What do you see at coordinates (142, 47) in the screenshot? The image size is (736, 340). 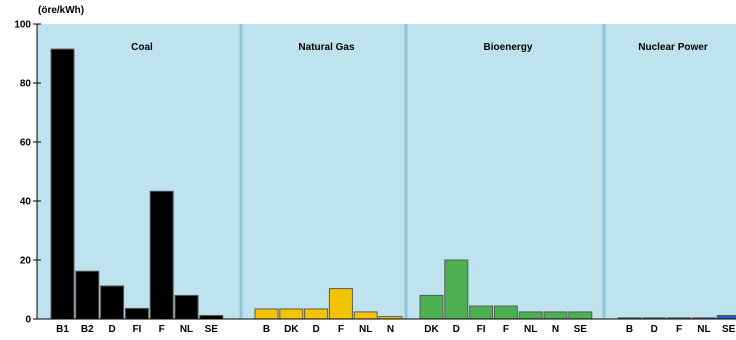 I see `group-title: Coal` at bounding box center [142, 47].